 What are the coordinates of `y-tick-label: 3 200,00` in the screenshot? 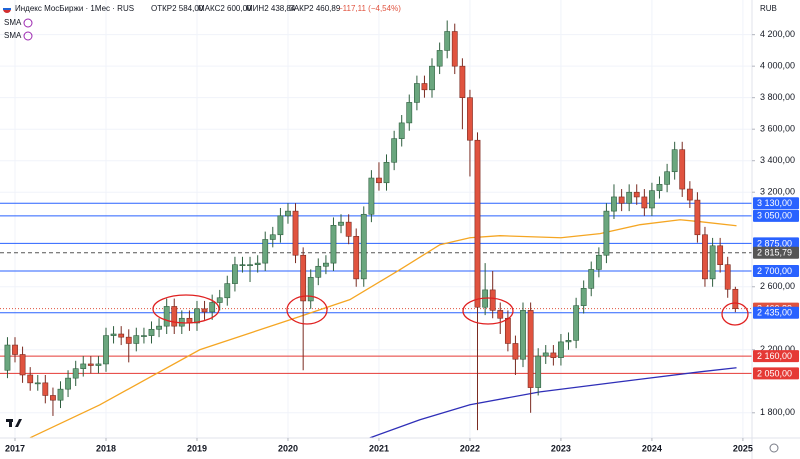 It's located at (777, 192).